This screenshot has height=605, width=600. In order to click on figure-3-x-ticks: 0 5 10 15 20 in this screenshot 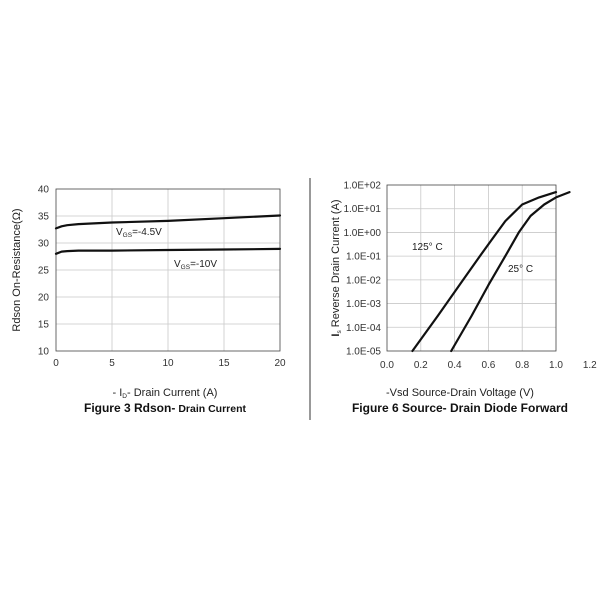, I will do `click(169, 363)`.